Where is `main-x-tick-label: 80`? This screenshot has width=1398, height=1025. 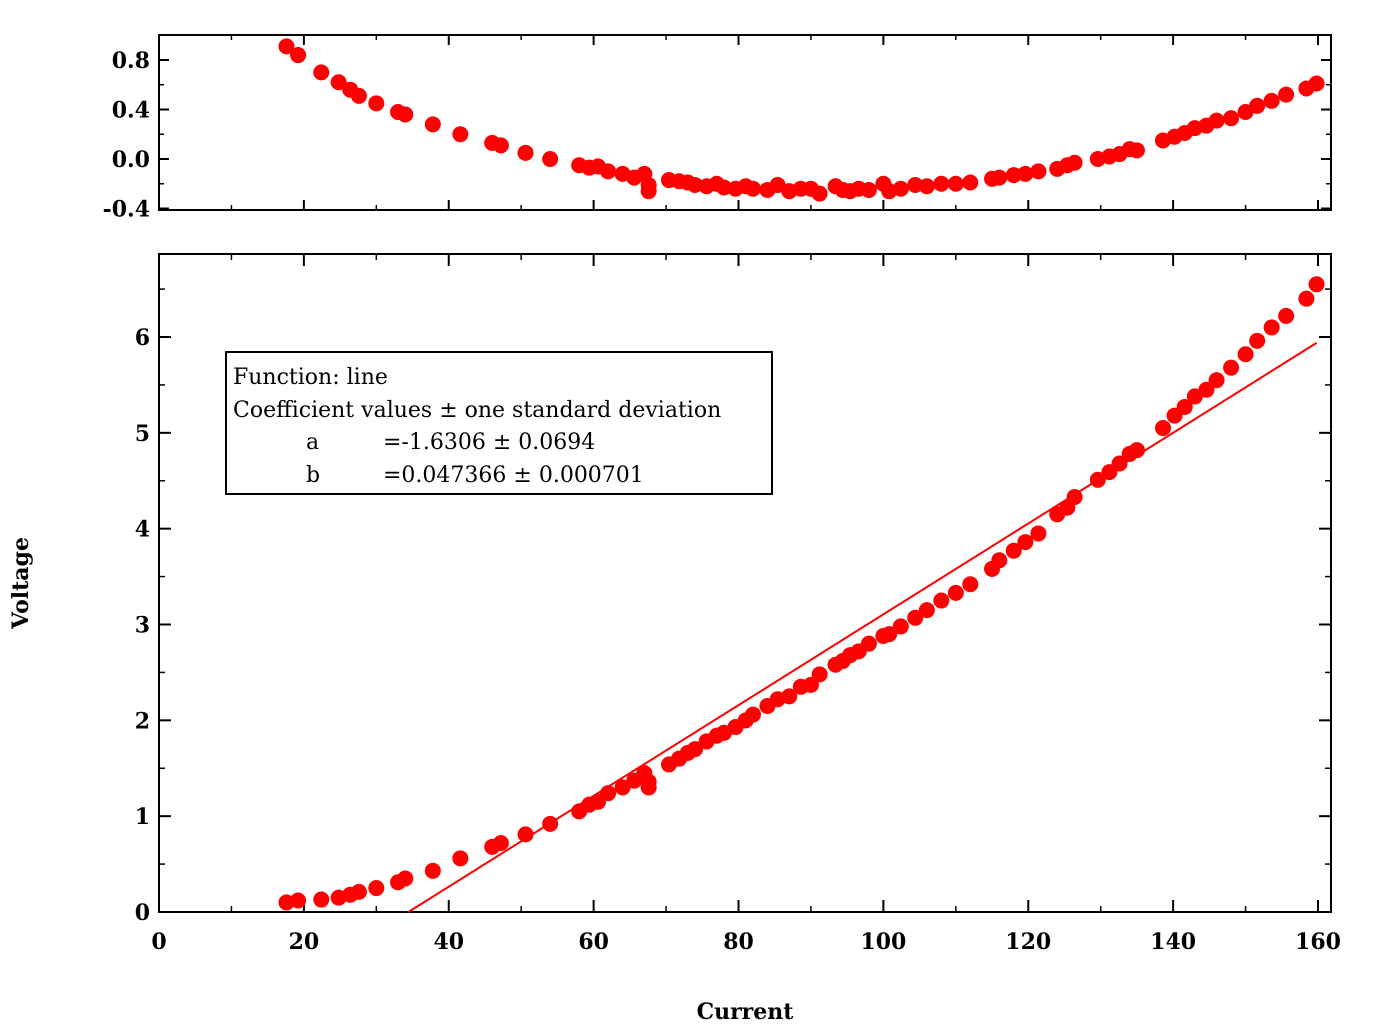
main-x-tick-label: 80 is located at coordinates (738, 942).